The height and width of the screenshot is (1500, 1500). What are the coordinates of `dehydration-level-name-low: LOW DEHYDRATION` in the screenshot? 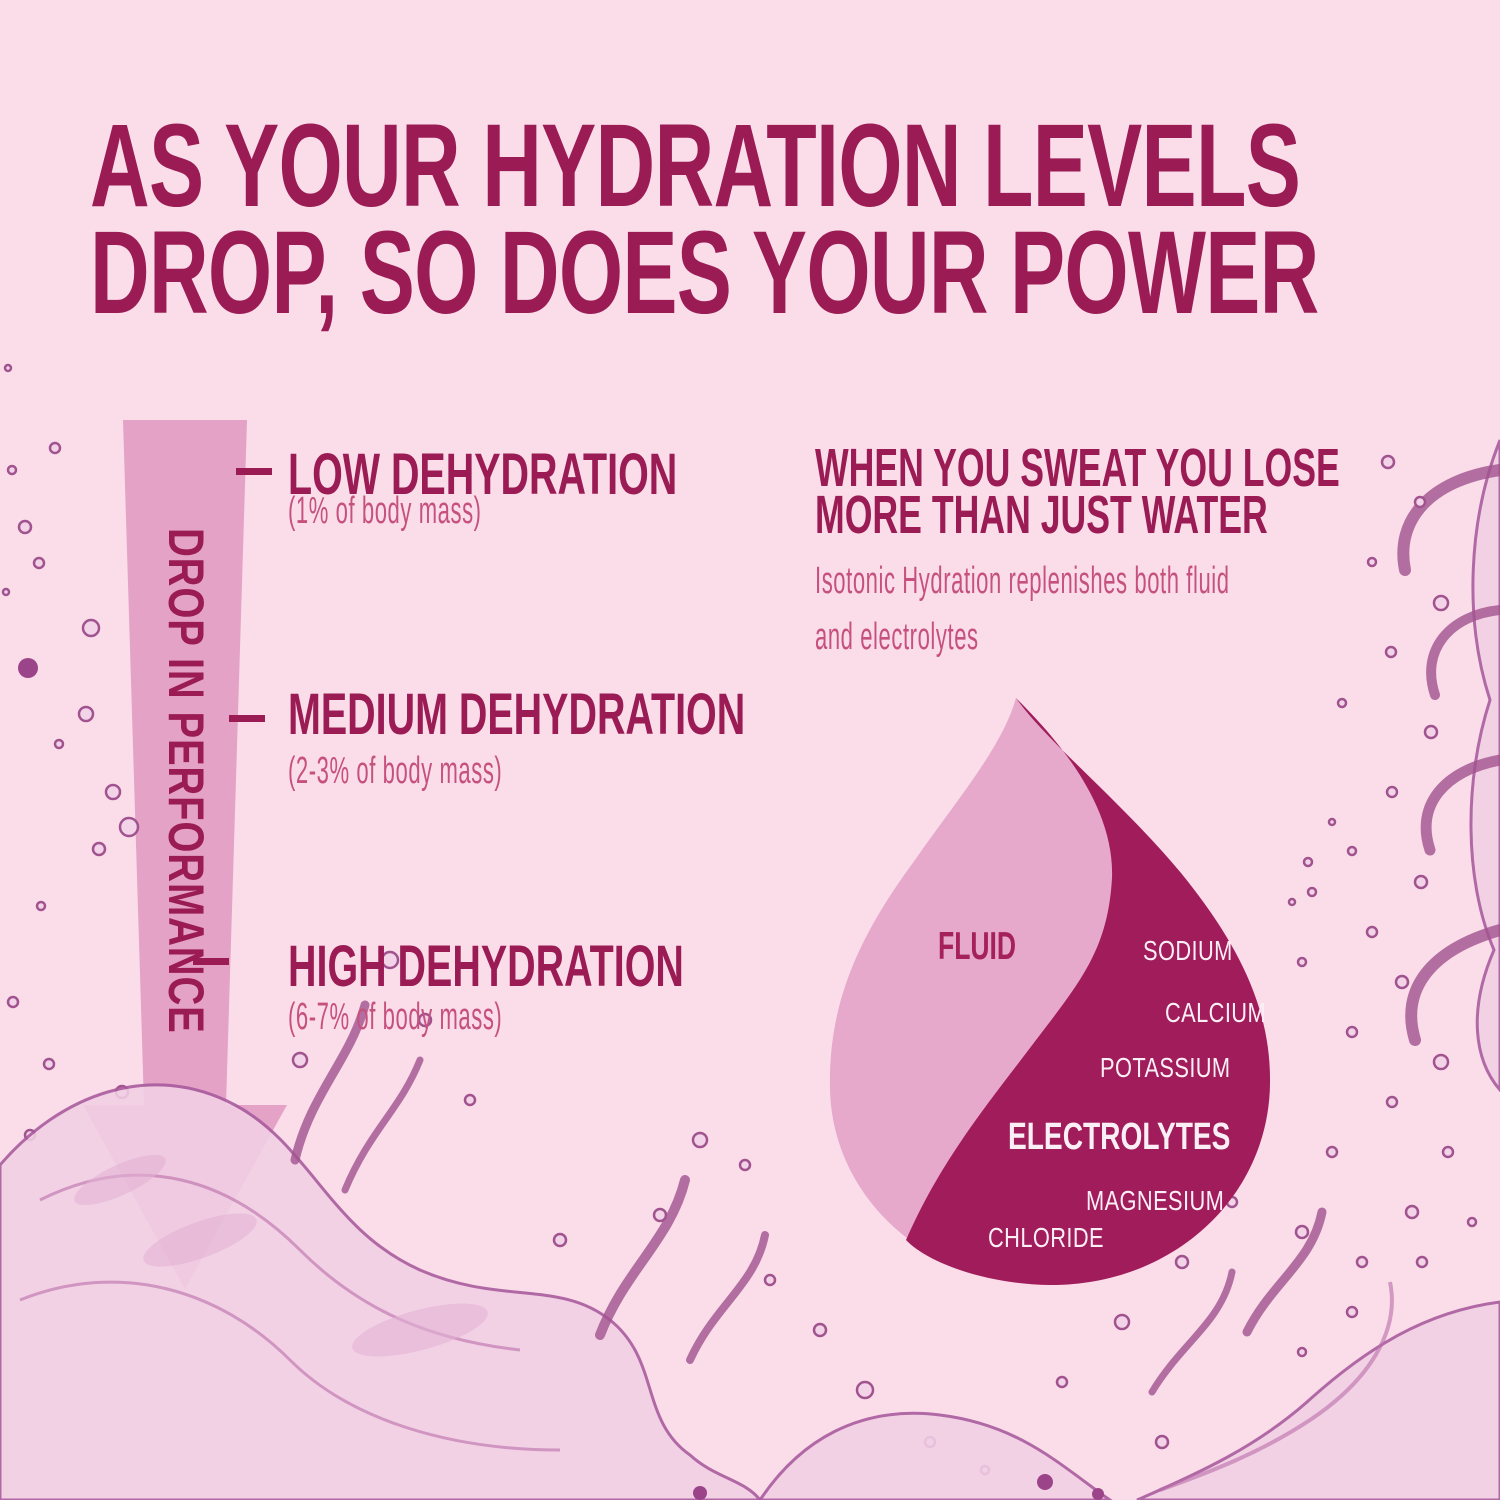 It's located at (483, 474).